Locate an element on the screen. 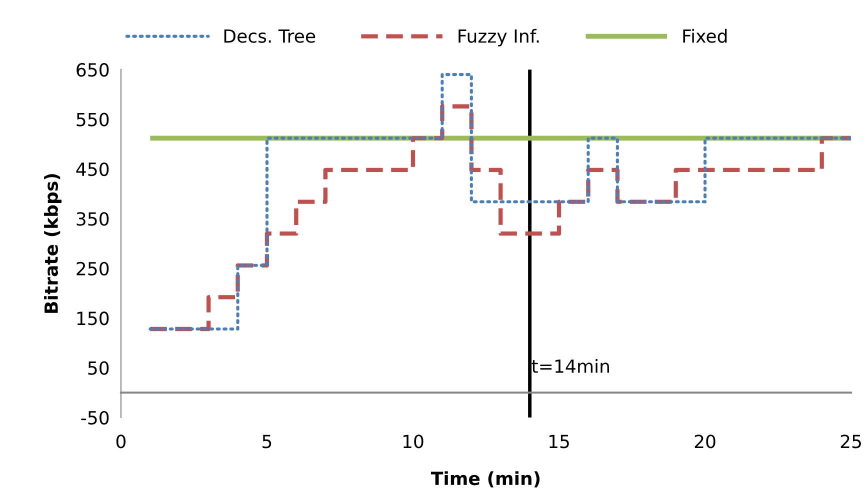 The height and width of the screenshot is (497, 864). x-tick-label: 25 is located at coordinates (850, 441).